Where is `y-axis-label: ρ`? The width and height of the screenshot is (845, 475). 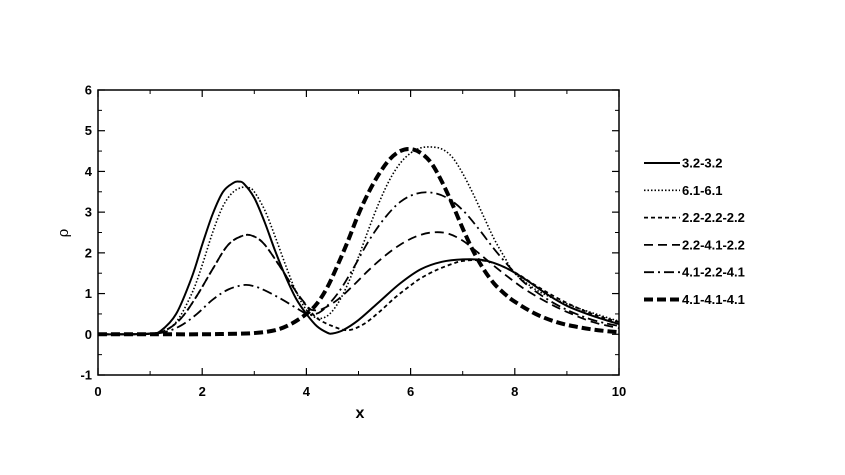
y-axis-label: ρ is located at coordinates (63, 232).